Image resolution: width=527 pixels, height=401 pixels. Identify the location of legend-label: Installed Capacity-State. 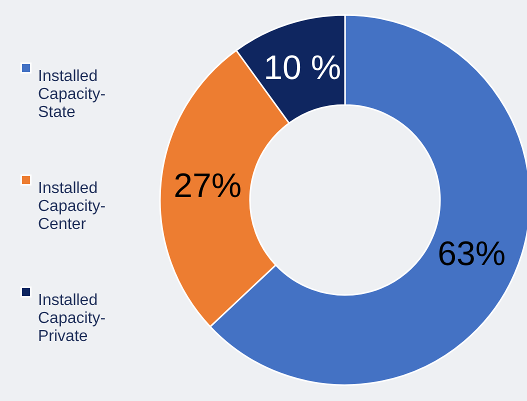
(72, 94).